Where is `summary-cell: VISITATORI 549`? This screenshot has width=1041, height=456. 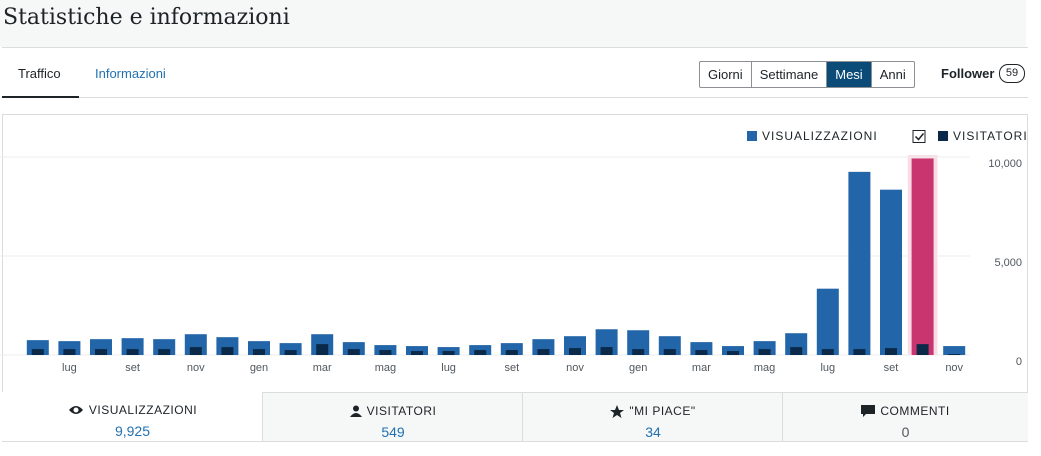
summary-cell: VISITATORI 549 is located at coordinates (392, 416).